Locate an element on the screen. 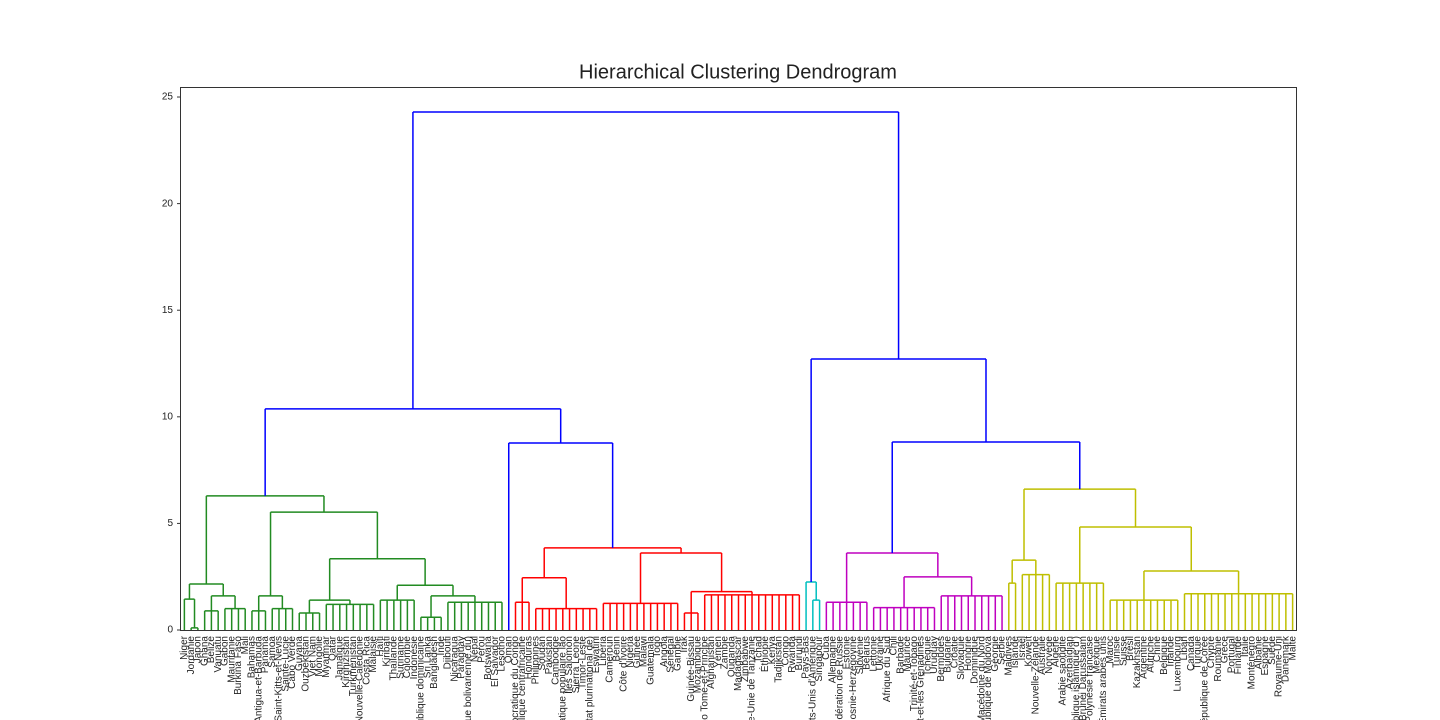 The width and height of the screenshot is (1440, 720). leaf-label: Tunisie is located at coordinates (1117, 652).